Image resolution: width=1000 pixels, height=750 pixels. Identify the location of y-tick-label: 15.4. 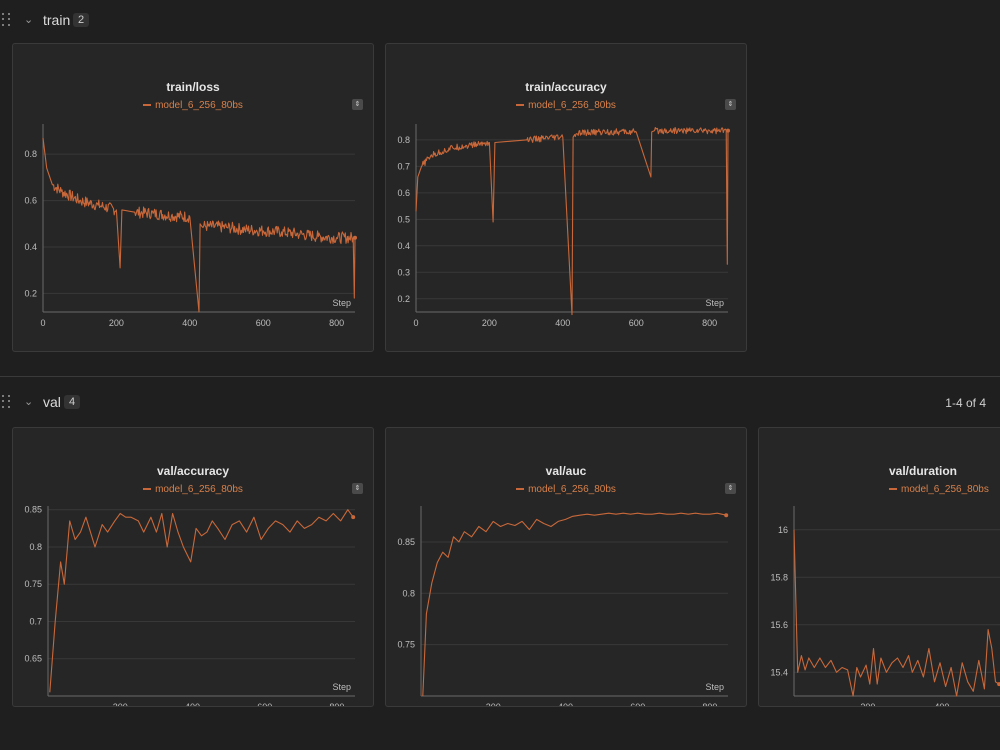
(779, 672).